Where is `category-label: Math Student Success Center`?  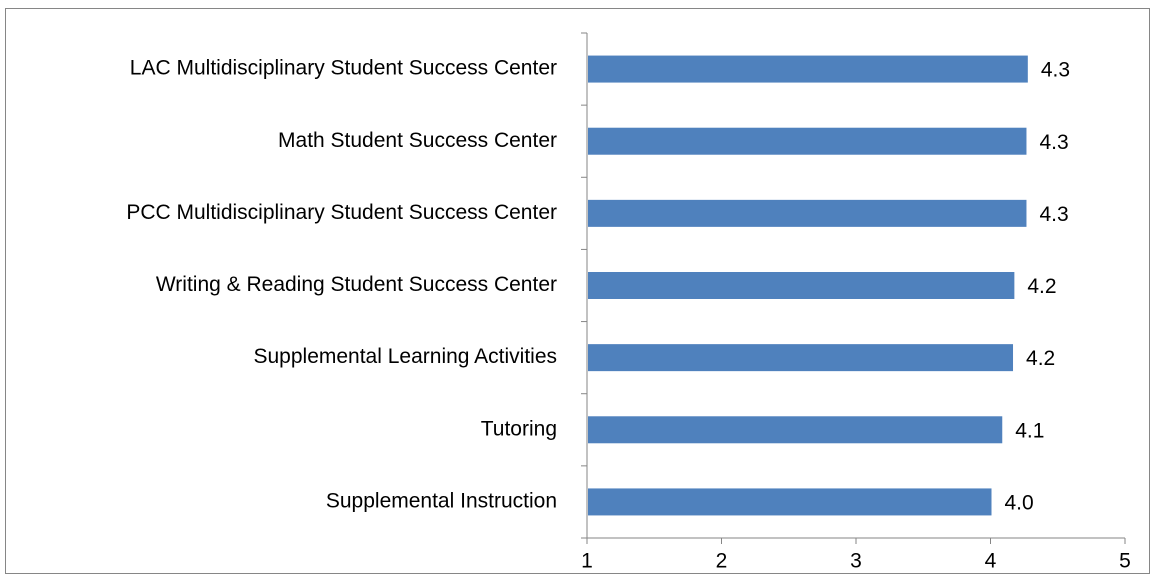
category-label: Math Student Success Center is located at coordinates (417, 140).